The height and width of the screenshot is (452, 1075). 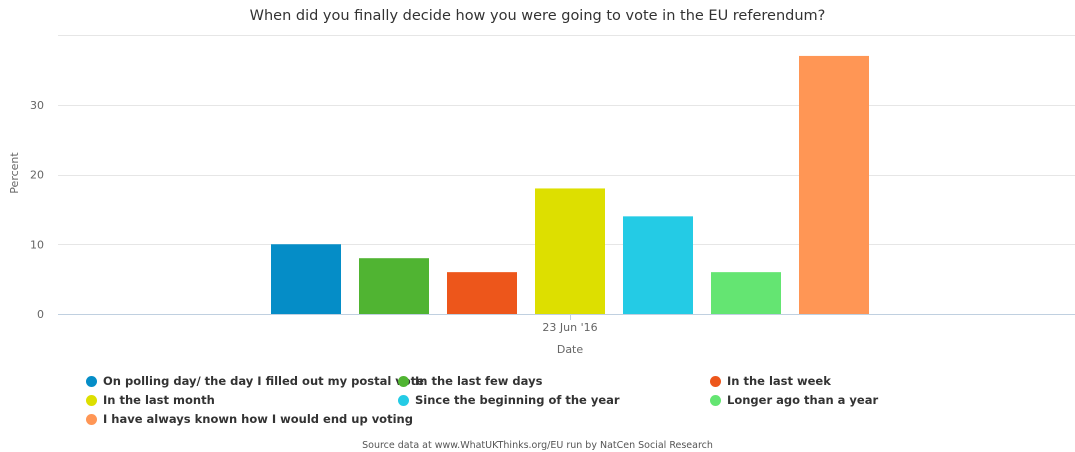 I want to click on legend-item: In the last few days, so click(x=470, y=381).